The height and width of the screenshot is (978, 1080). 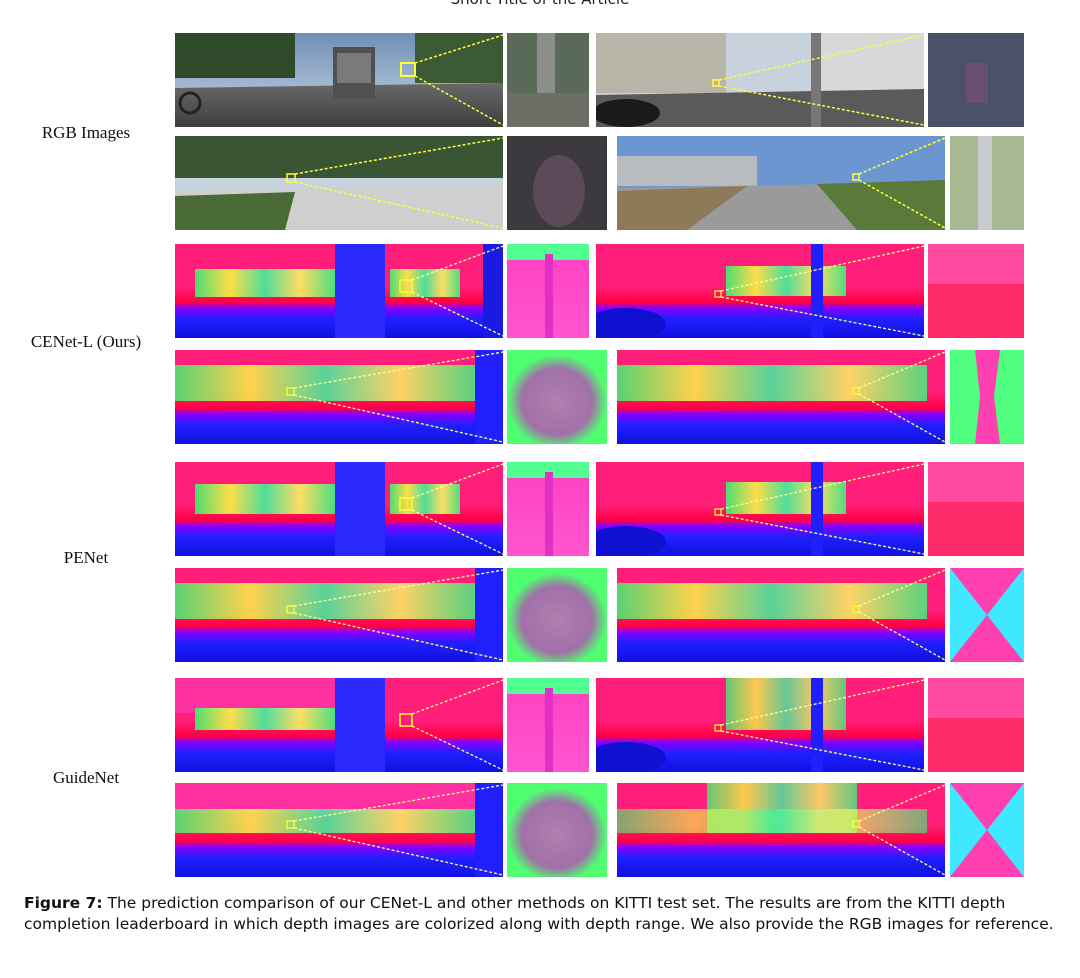 I want to click on running-title: Short Title of the Article, so click(x=540, y=4).